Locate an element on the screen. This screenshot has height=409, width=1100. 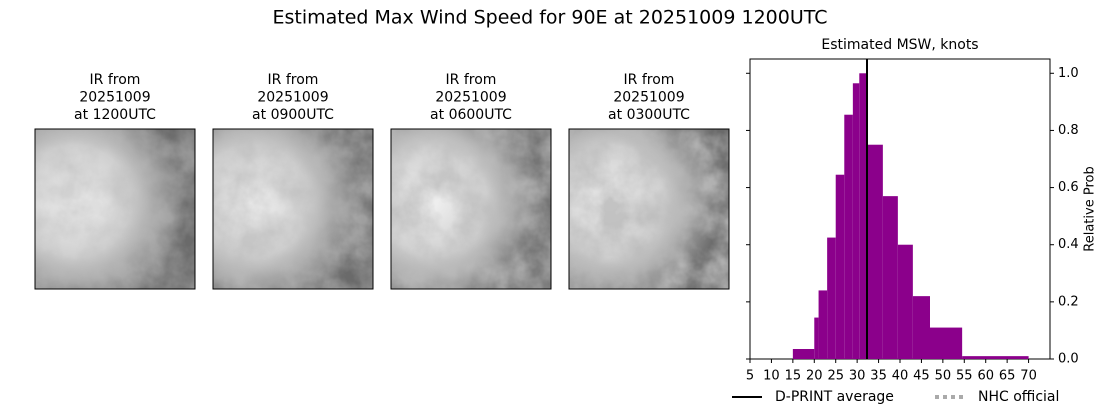
y-tick-label: 1.0 is located at coordinates (1068, 73).